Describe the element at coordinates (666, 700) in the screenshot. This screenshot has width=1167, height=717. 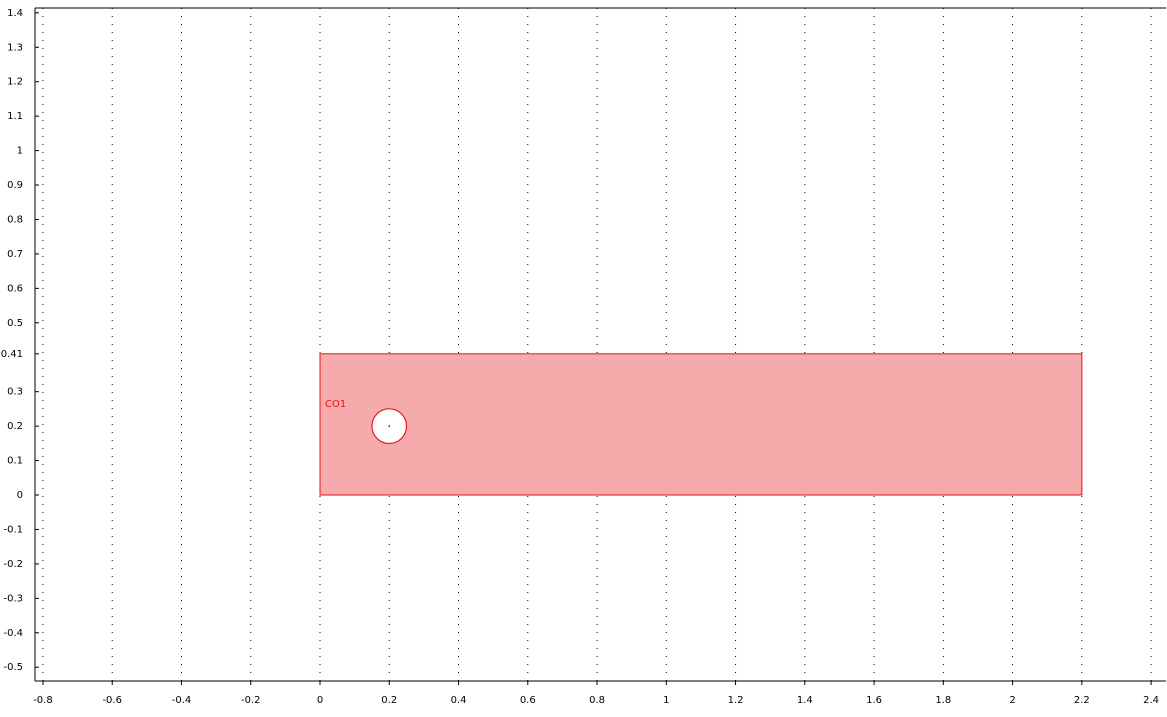
I see `x-tick-label: 1` at that location.